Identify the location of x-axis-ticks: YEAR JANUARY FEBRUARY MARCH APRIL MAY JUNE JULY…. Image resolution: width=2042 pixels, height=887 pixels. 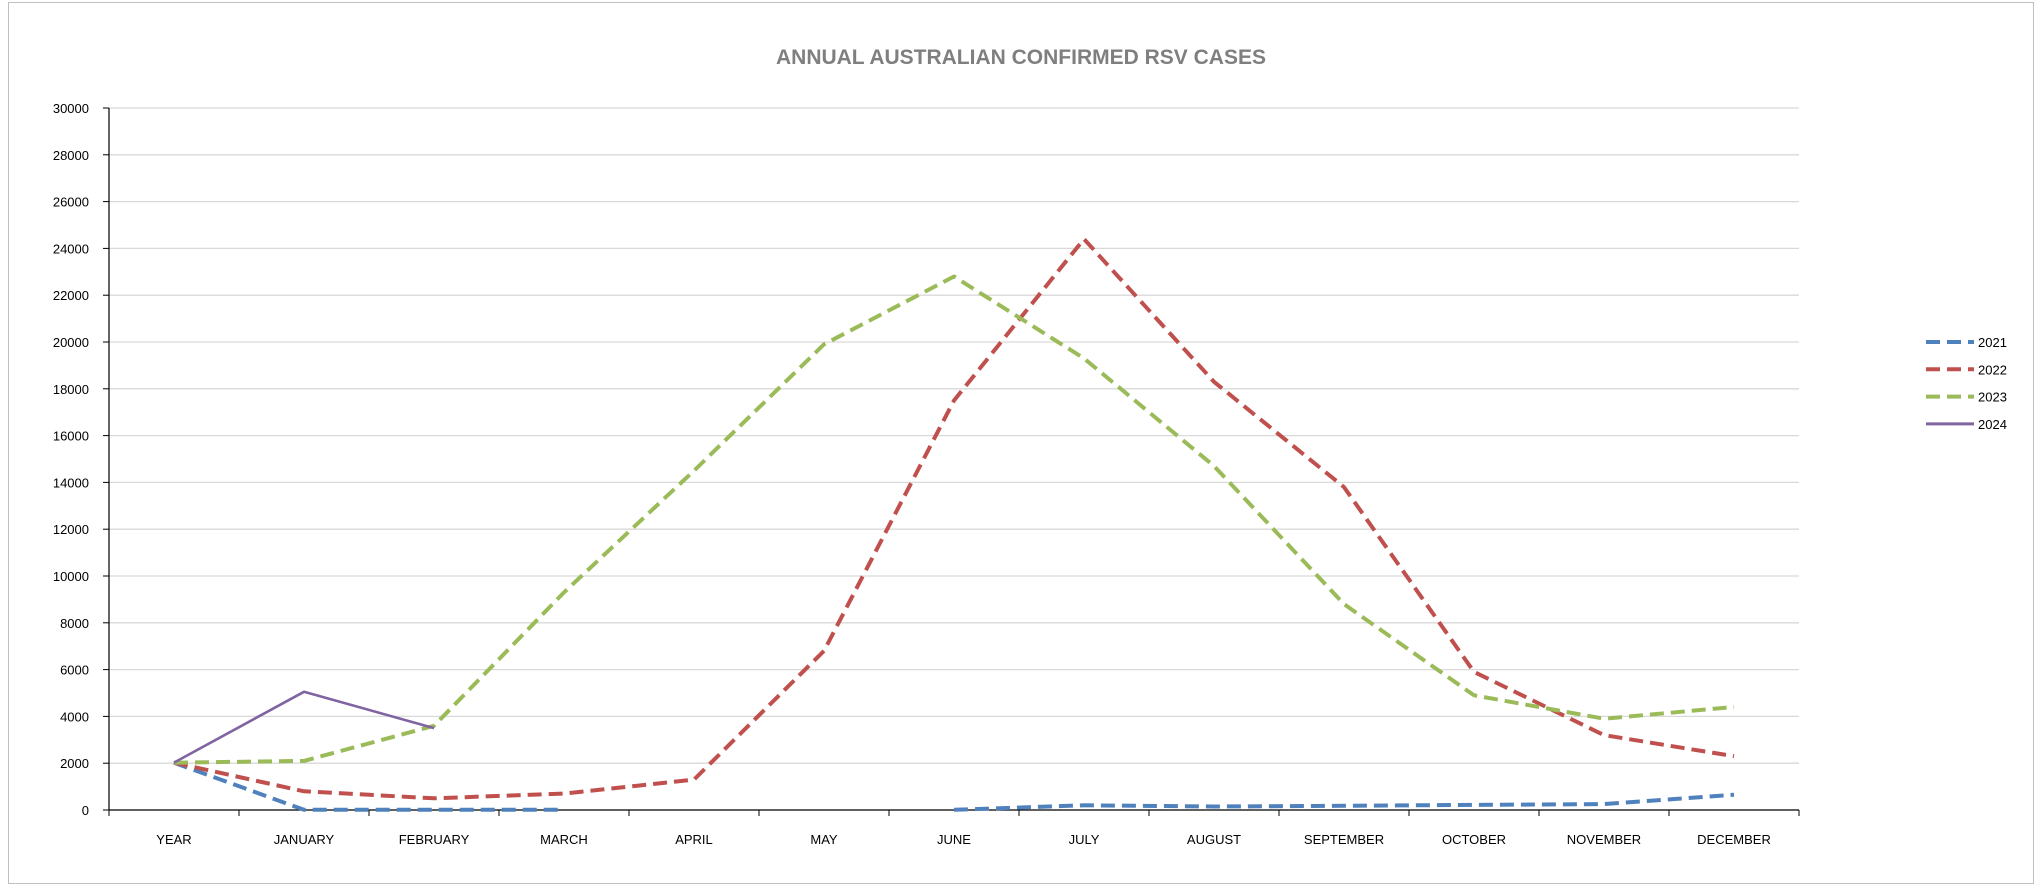
(954, 828).